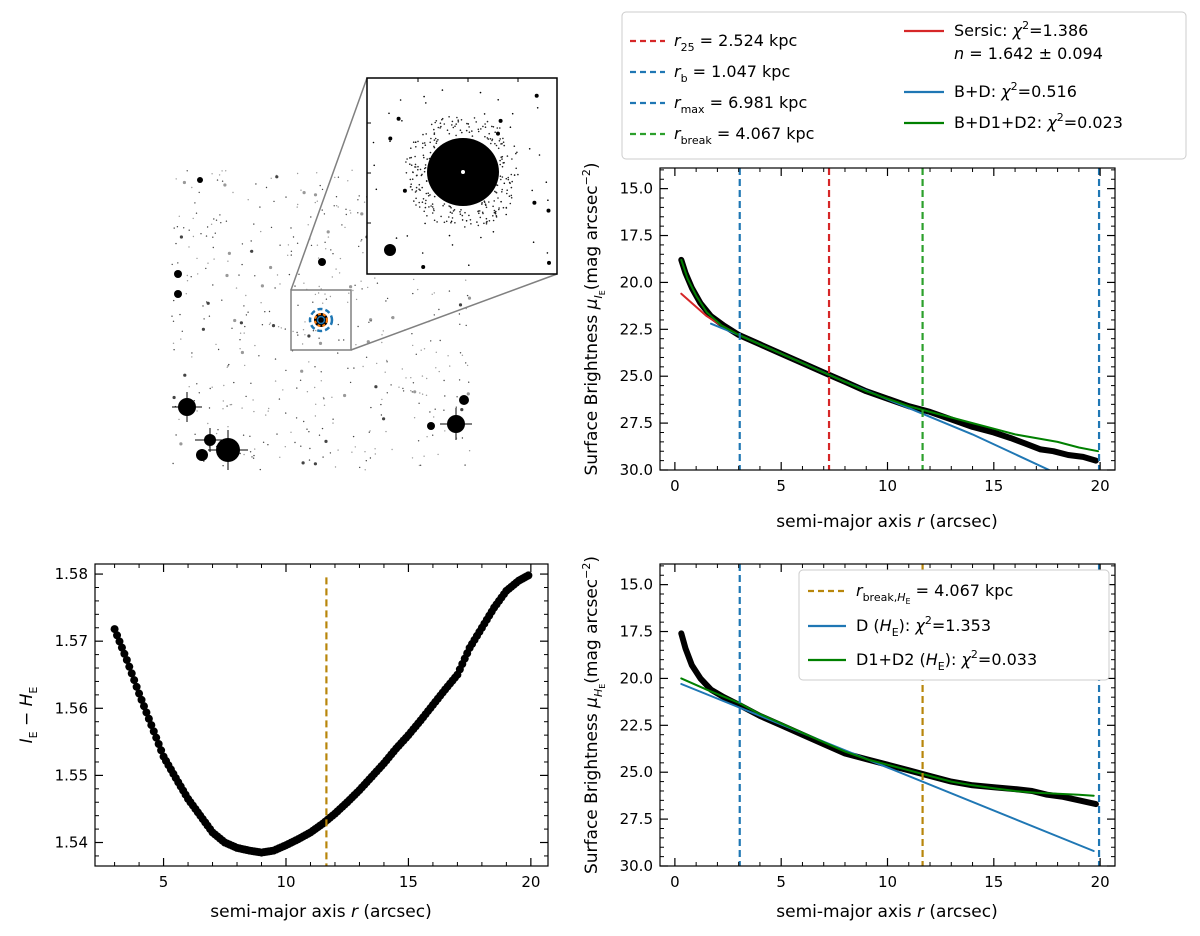 The width and height of the screenshot is (1200, 936). What do you see at coordinates (735, 42) in the screenshot?
I see `legend-entry: r25 = 2.524 kpc` at bounding box center [735, 42].